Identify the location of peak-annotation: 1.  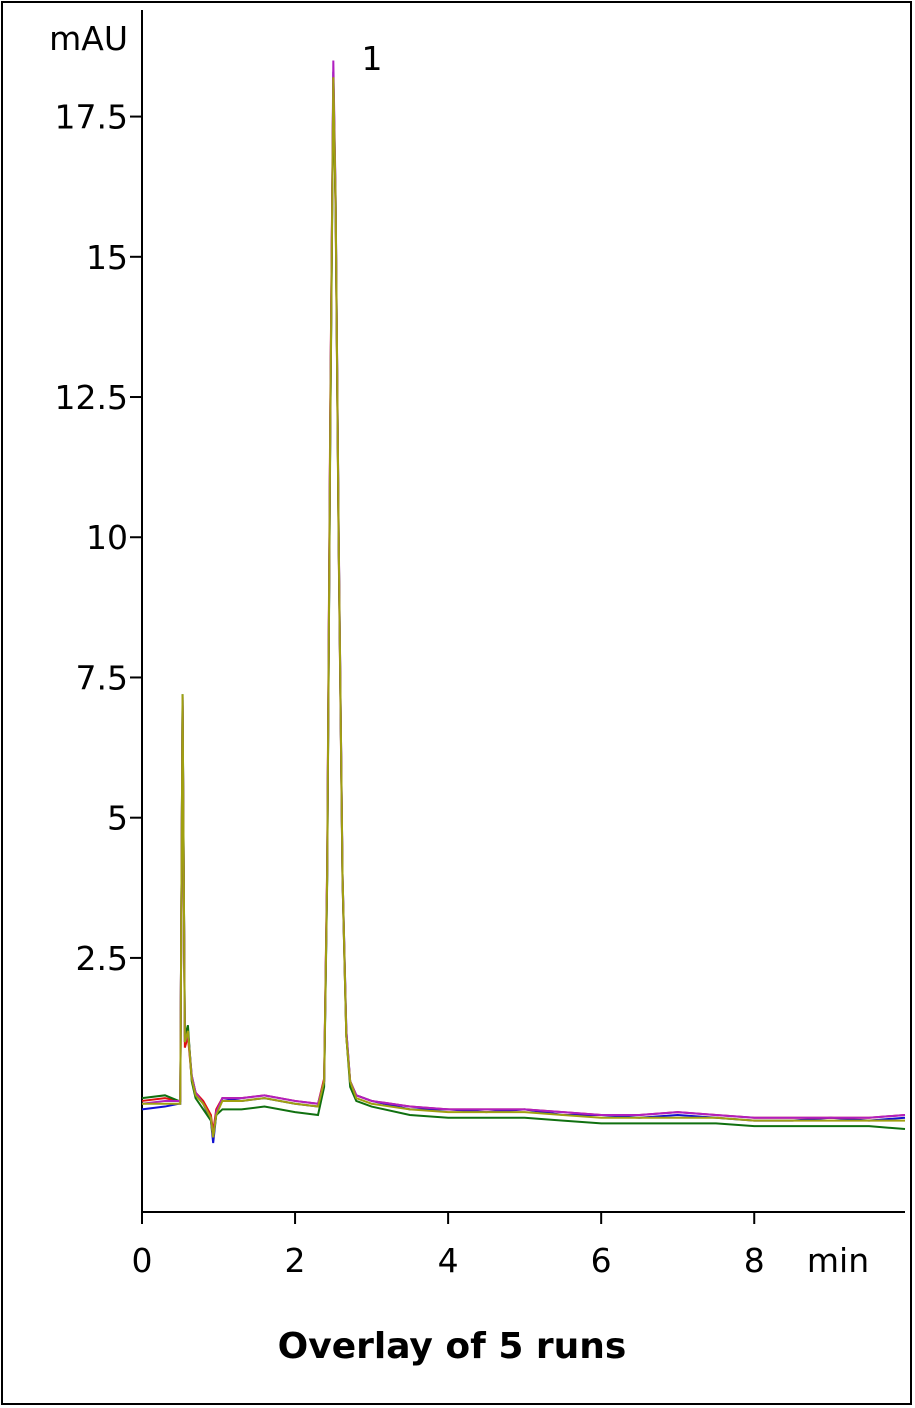
(372, 58).